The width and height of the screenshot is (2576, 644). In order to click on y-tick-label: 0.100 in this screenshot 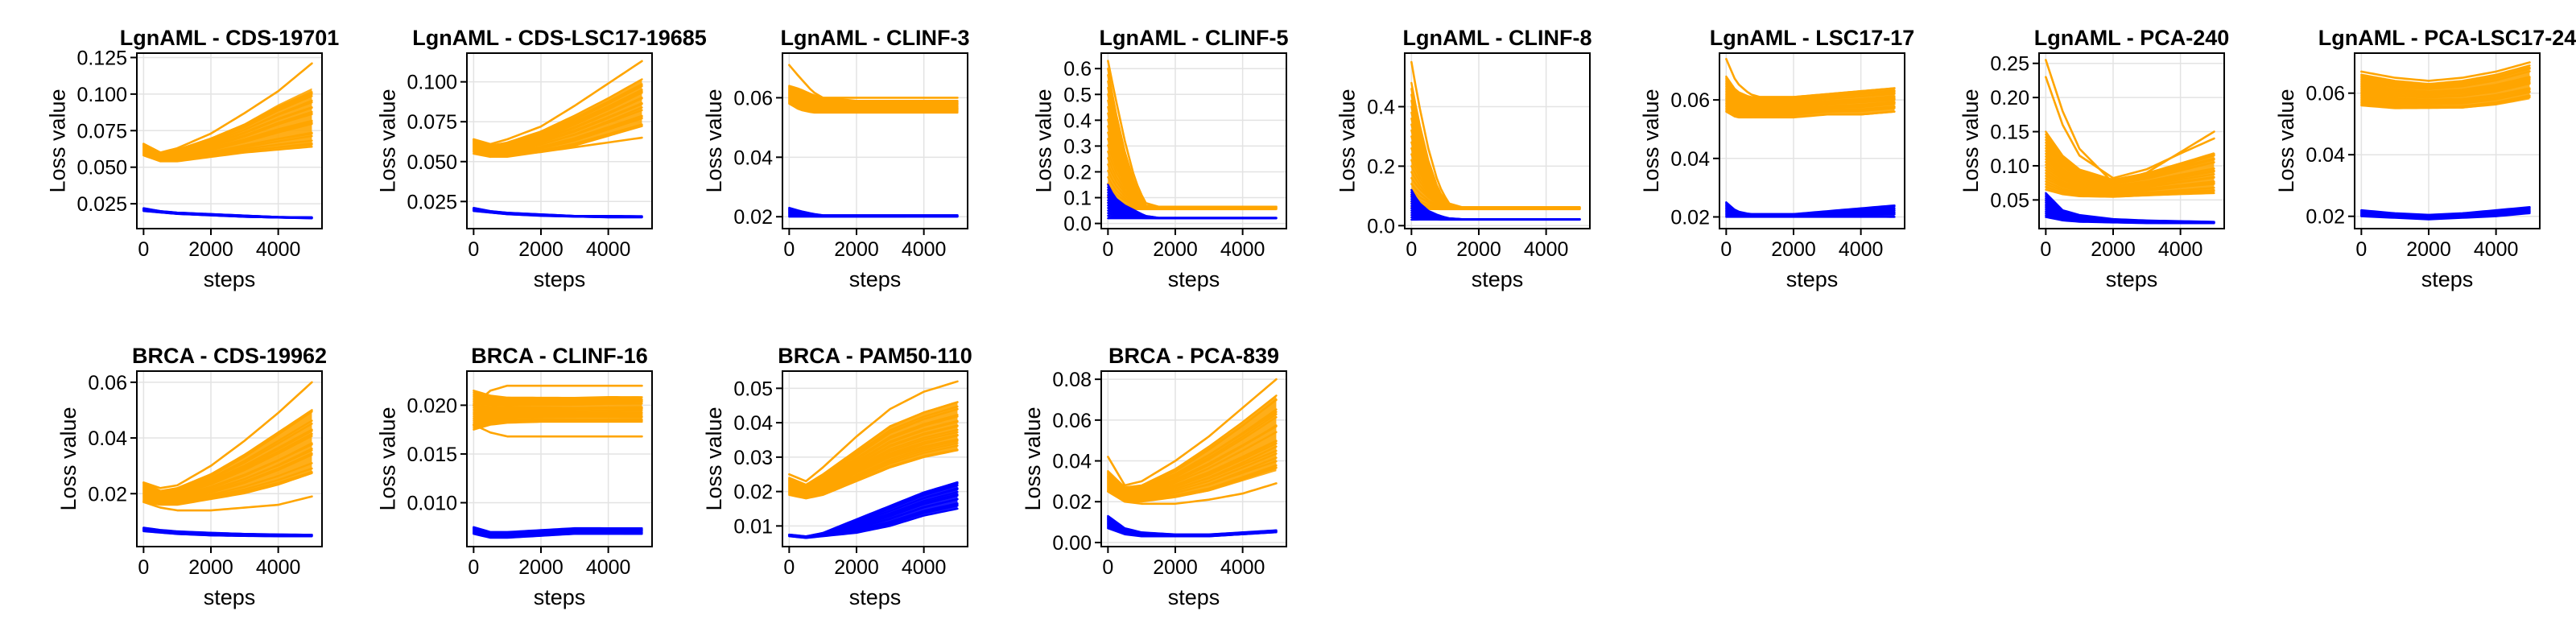, I will do `click(432, 83)`.